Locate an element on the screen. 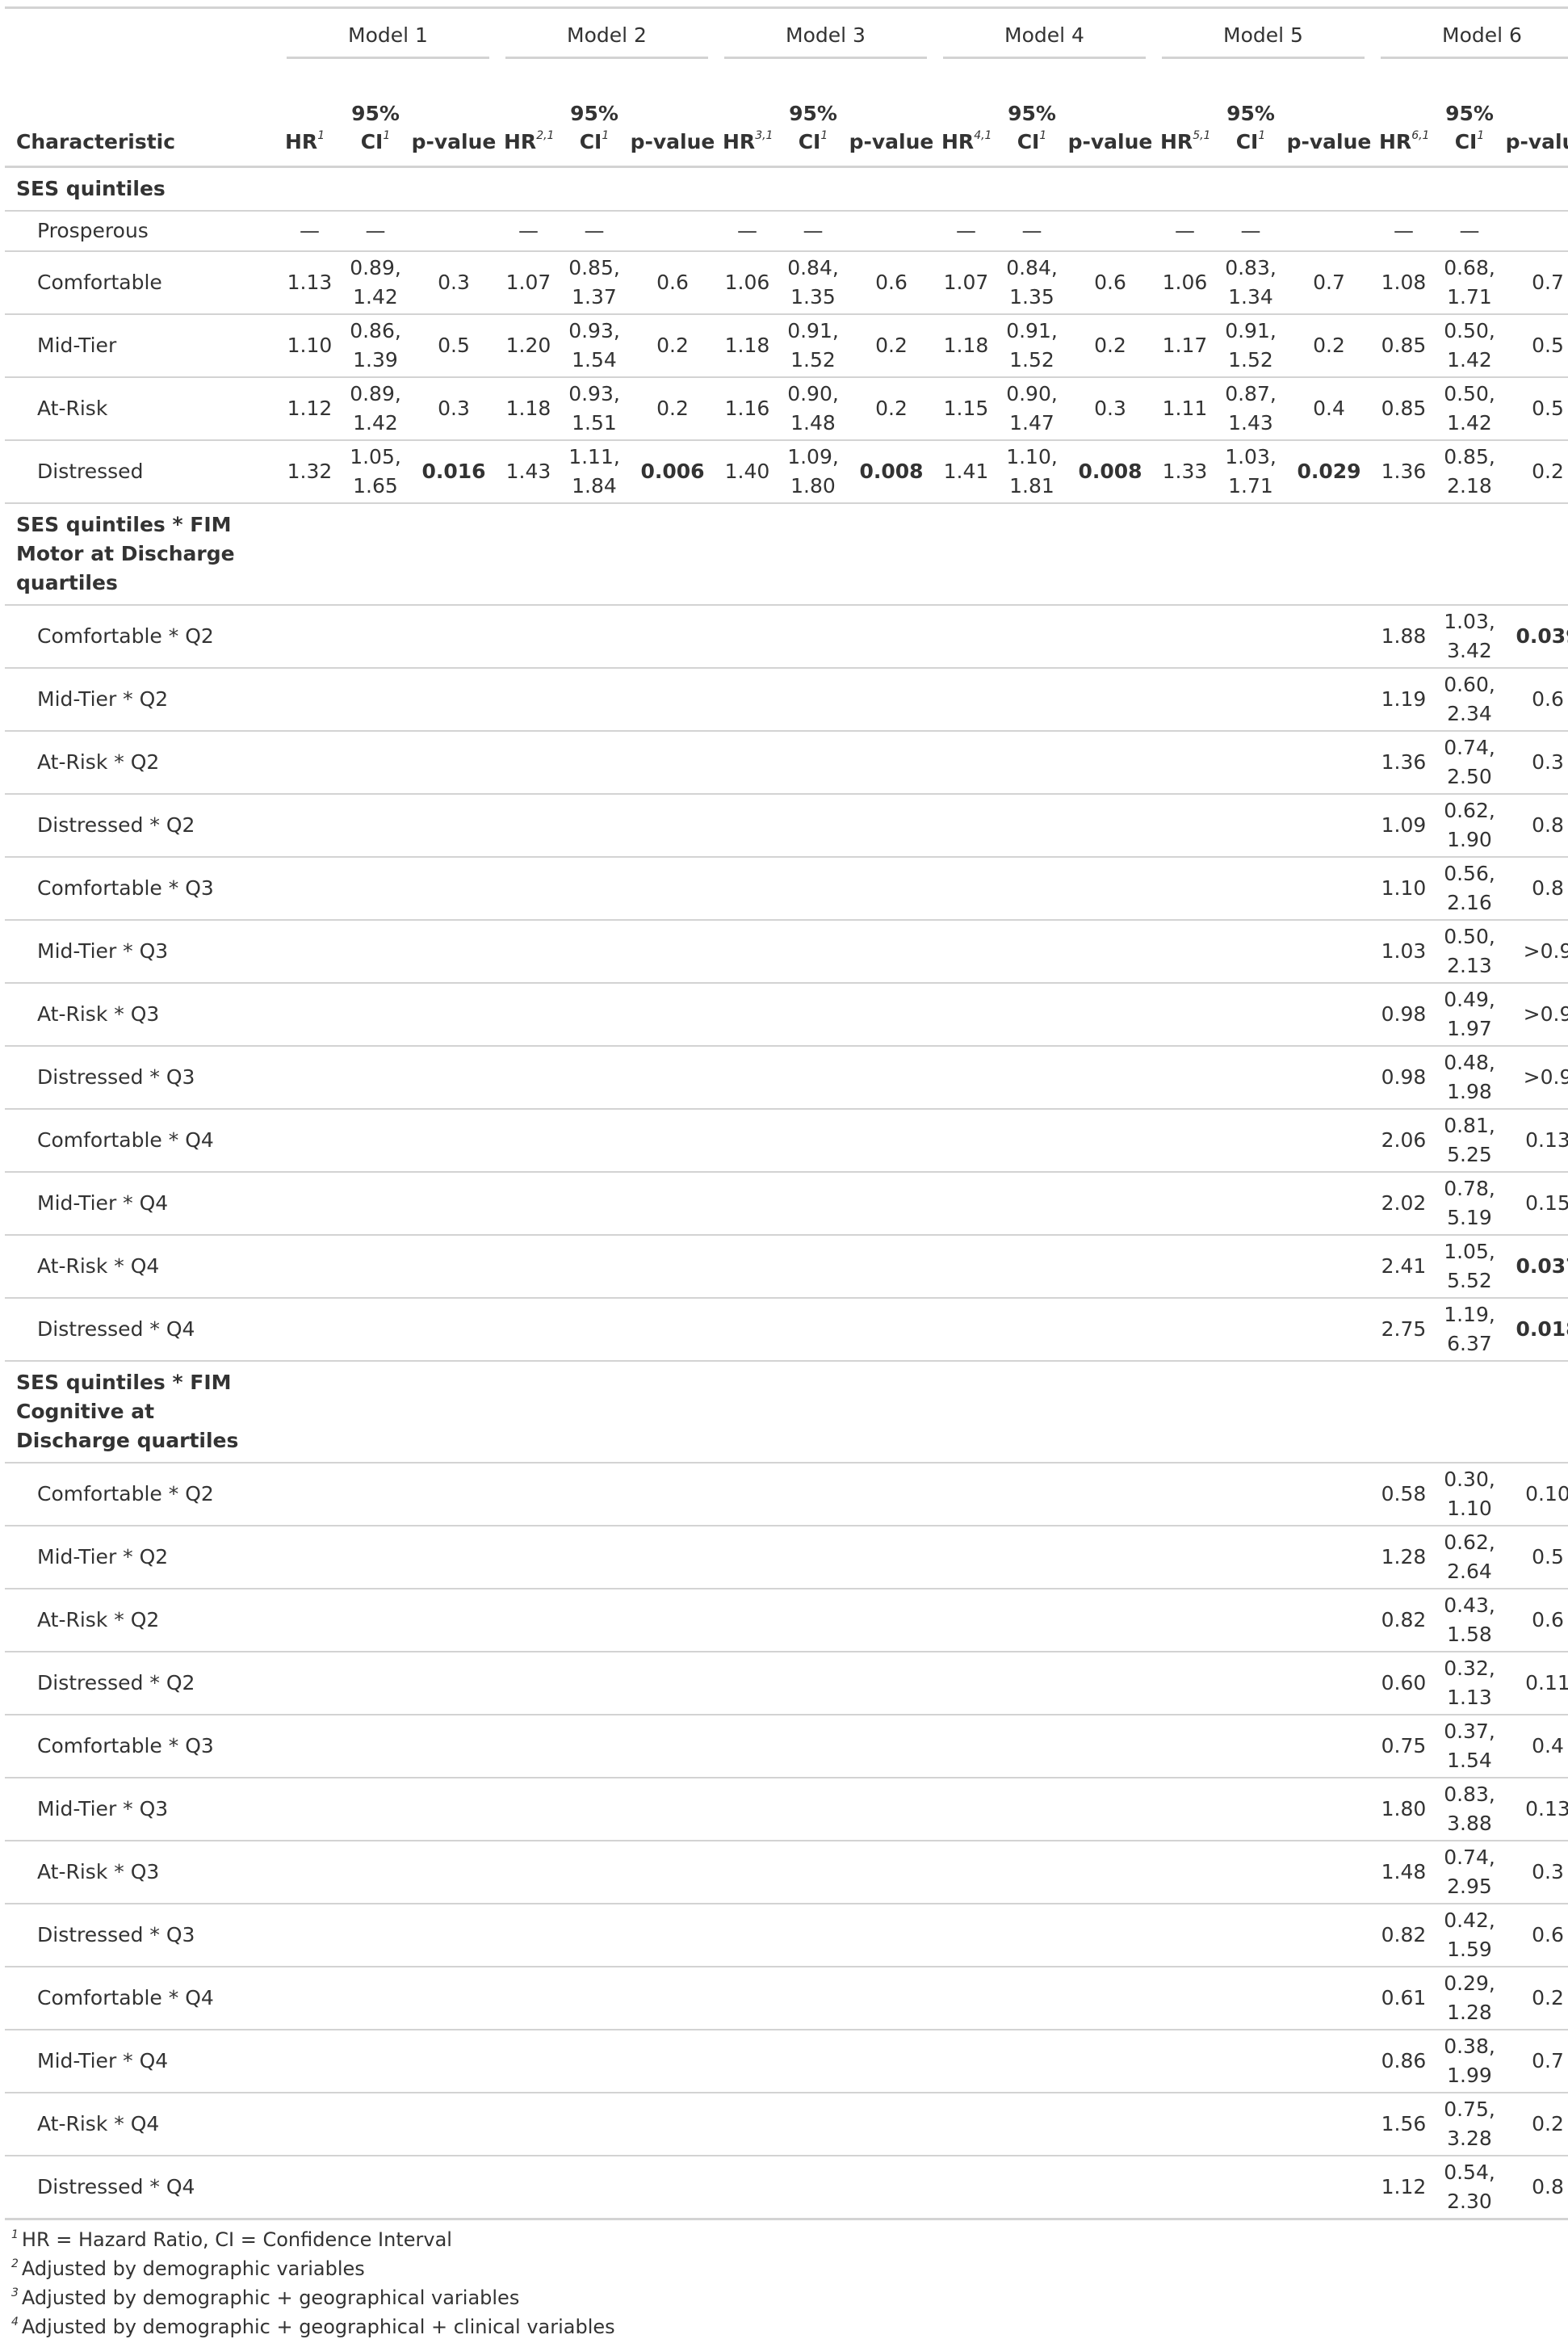 The height and width of the screenshot is (2339, 1568). ci-cell: 0.32, 1.13 is located at coordinates (1469, 1683).